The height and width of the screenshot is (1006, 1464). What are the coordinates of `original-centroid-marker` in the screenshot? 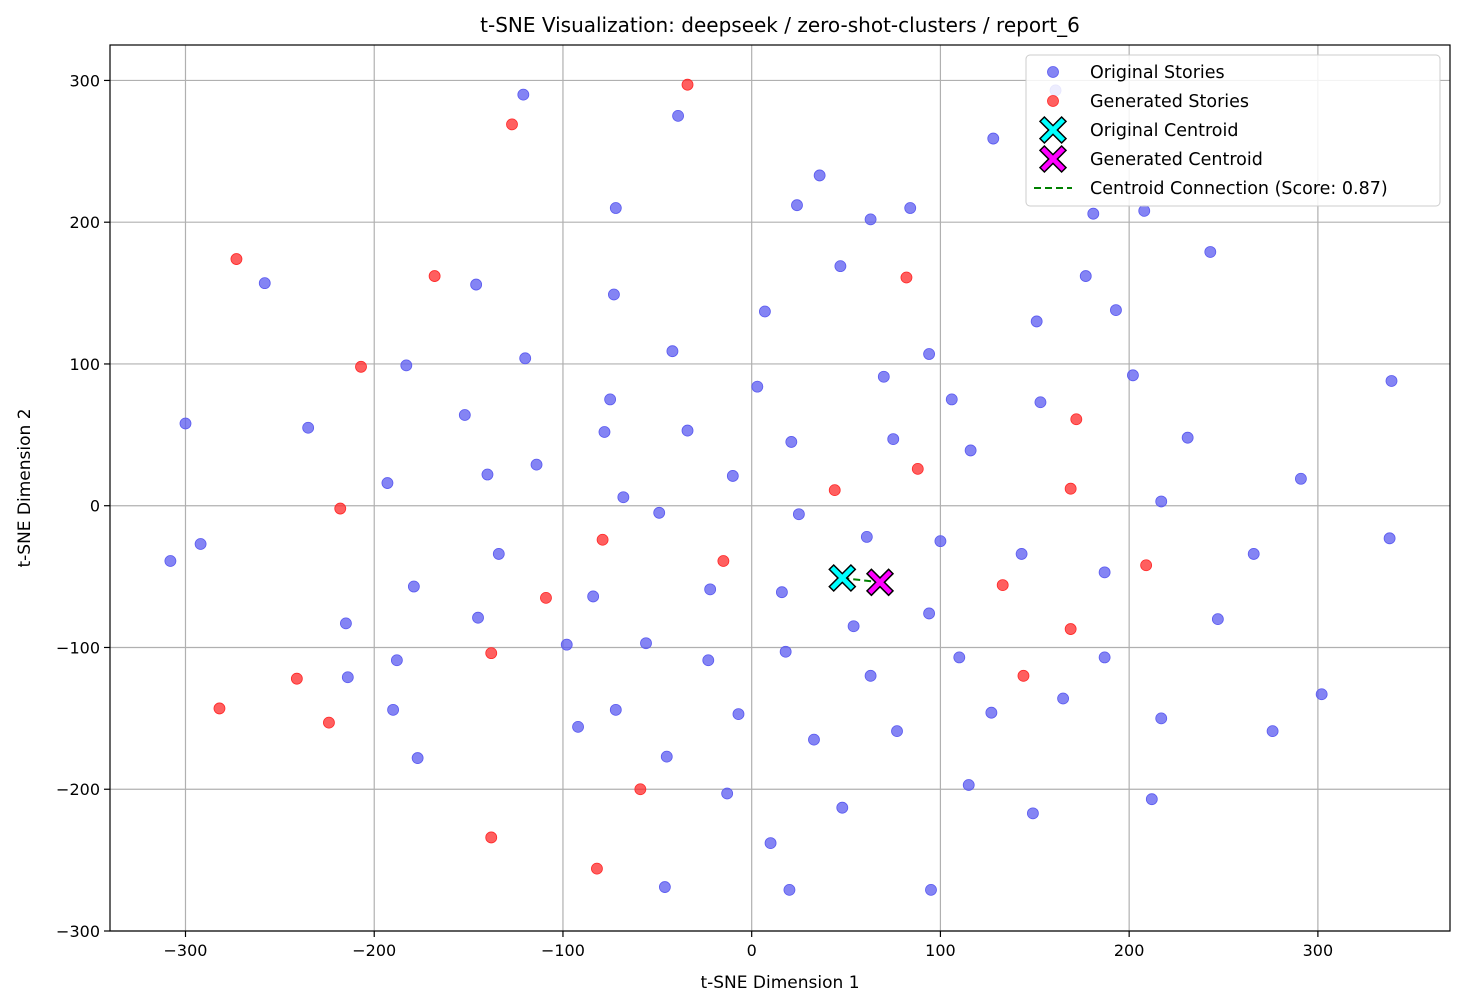 It's located at (842, 578).